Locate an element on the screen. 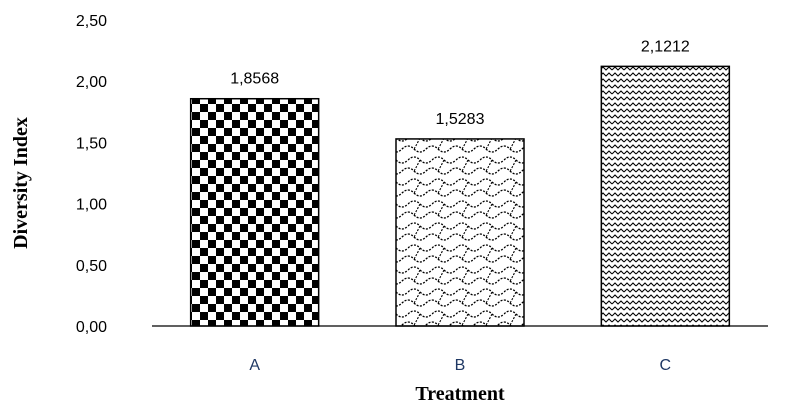 The width and height of the screenshot is (795, 405). x-axis-categories: A B C is located at coordinates (460, 365).